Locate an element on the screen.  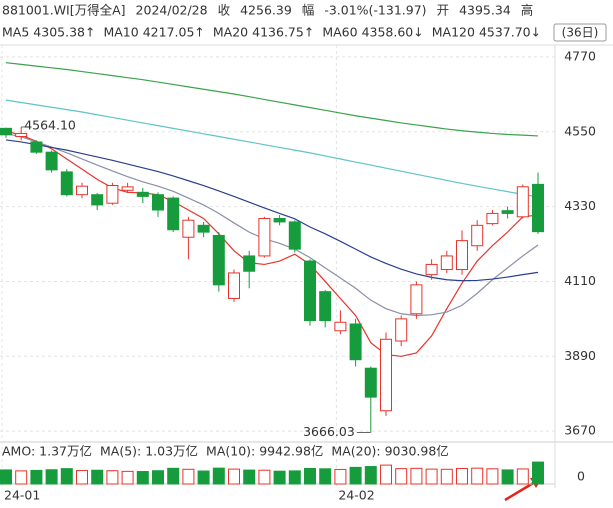
close-label: 收 is located at coordinates (224, 10).